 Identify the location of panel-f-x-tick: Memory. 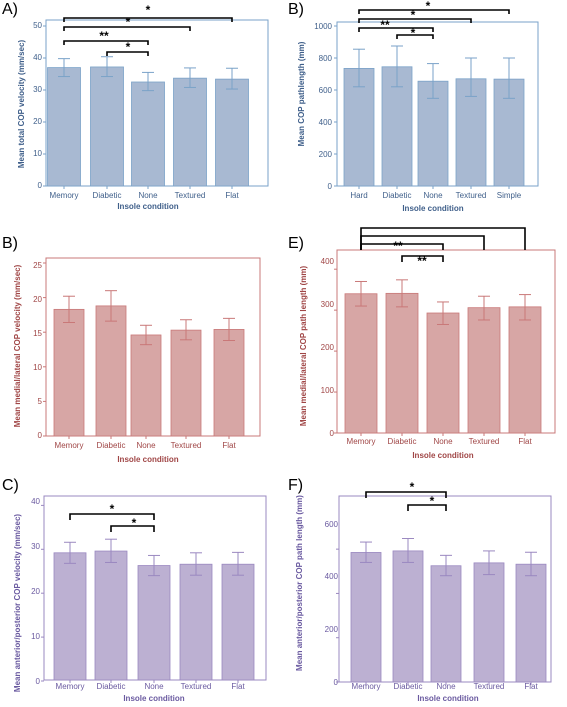
(366, 686).